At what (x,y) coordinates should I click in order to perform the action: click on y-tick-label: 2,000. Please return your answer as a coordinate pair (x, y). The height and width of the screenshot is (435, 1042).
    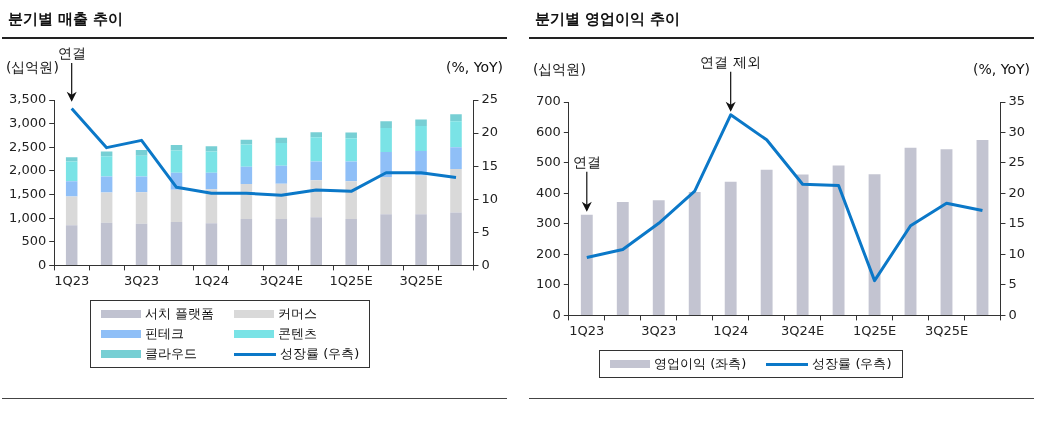
    Looking at the image, I should click on (28, 170).